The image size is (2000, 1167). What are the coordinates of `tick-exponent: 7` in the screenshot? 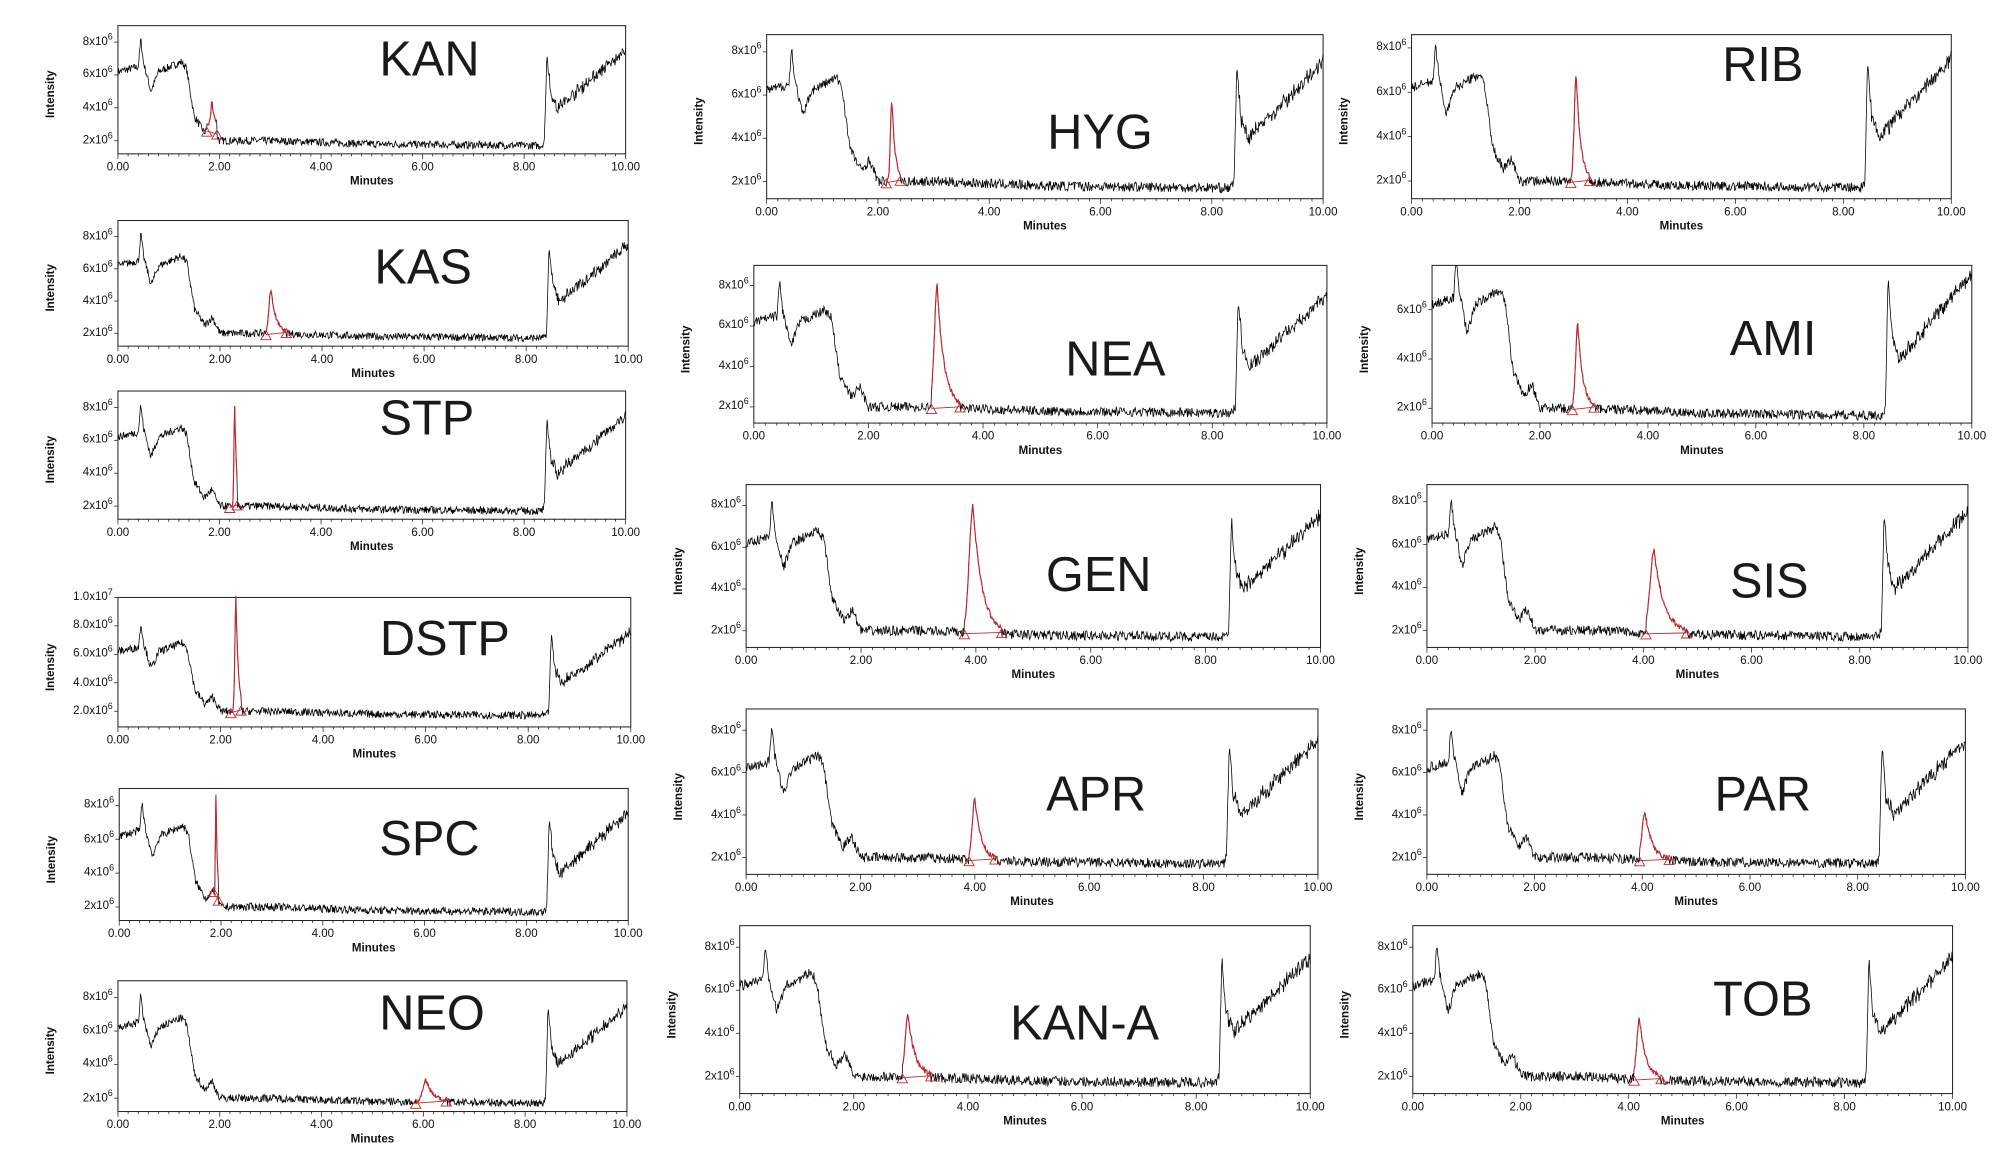 It's located at (110, 593).